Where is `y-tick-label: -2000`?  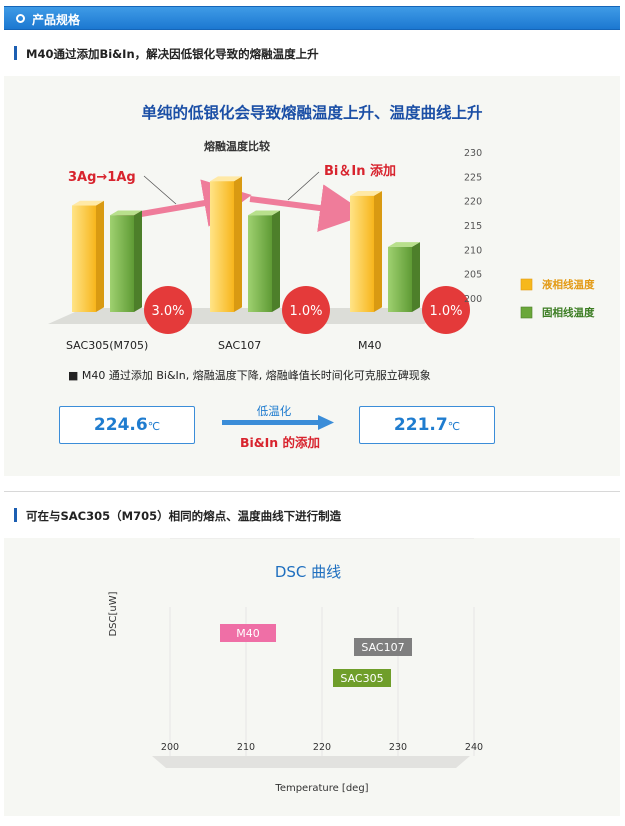
y-tick-label: -2000 is located at coordinates (144, 539).